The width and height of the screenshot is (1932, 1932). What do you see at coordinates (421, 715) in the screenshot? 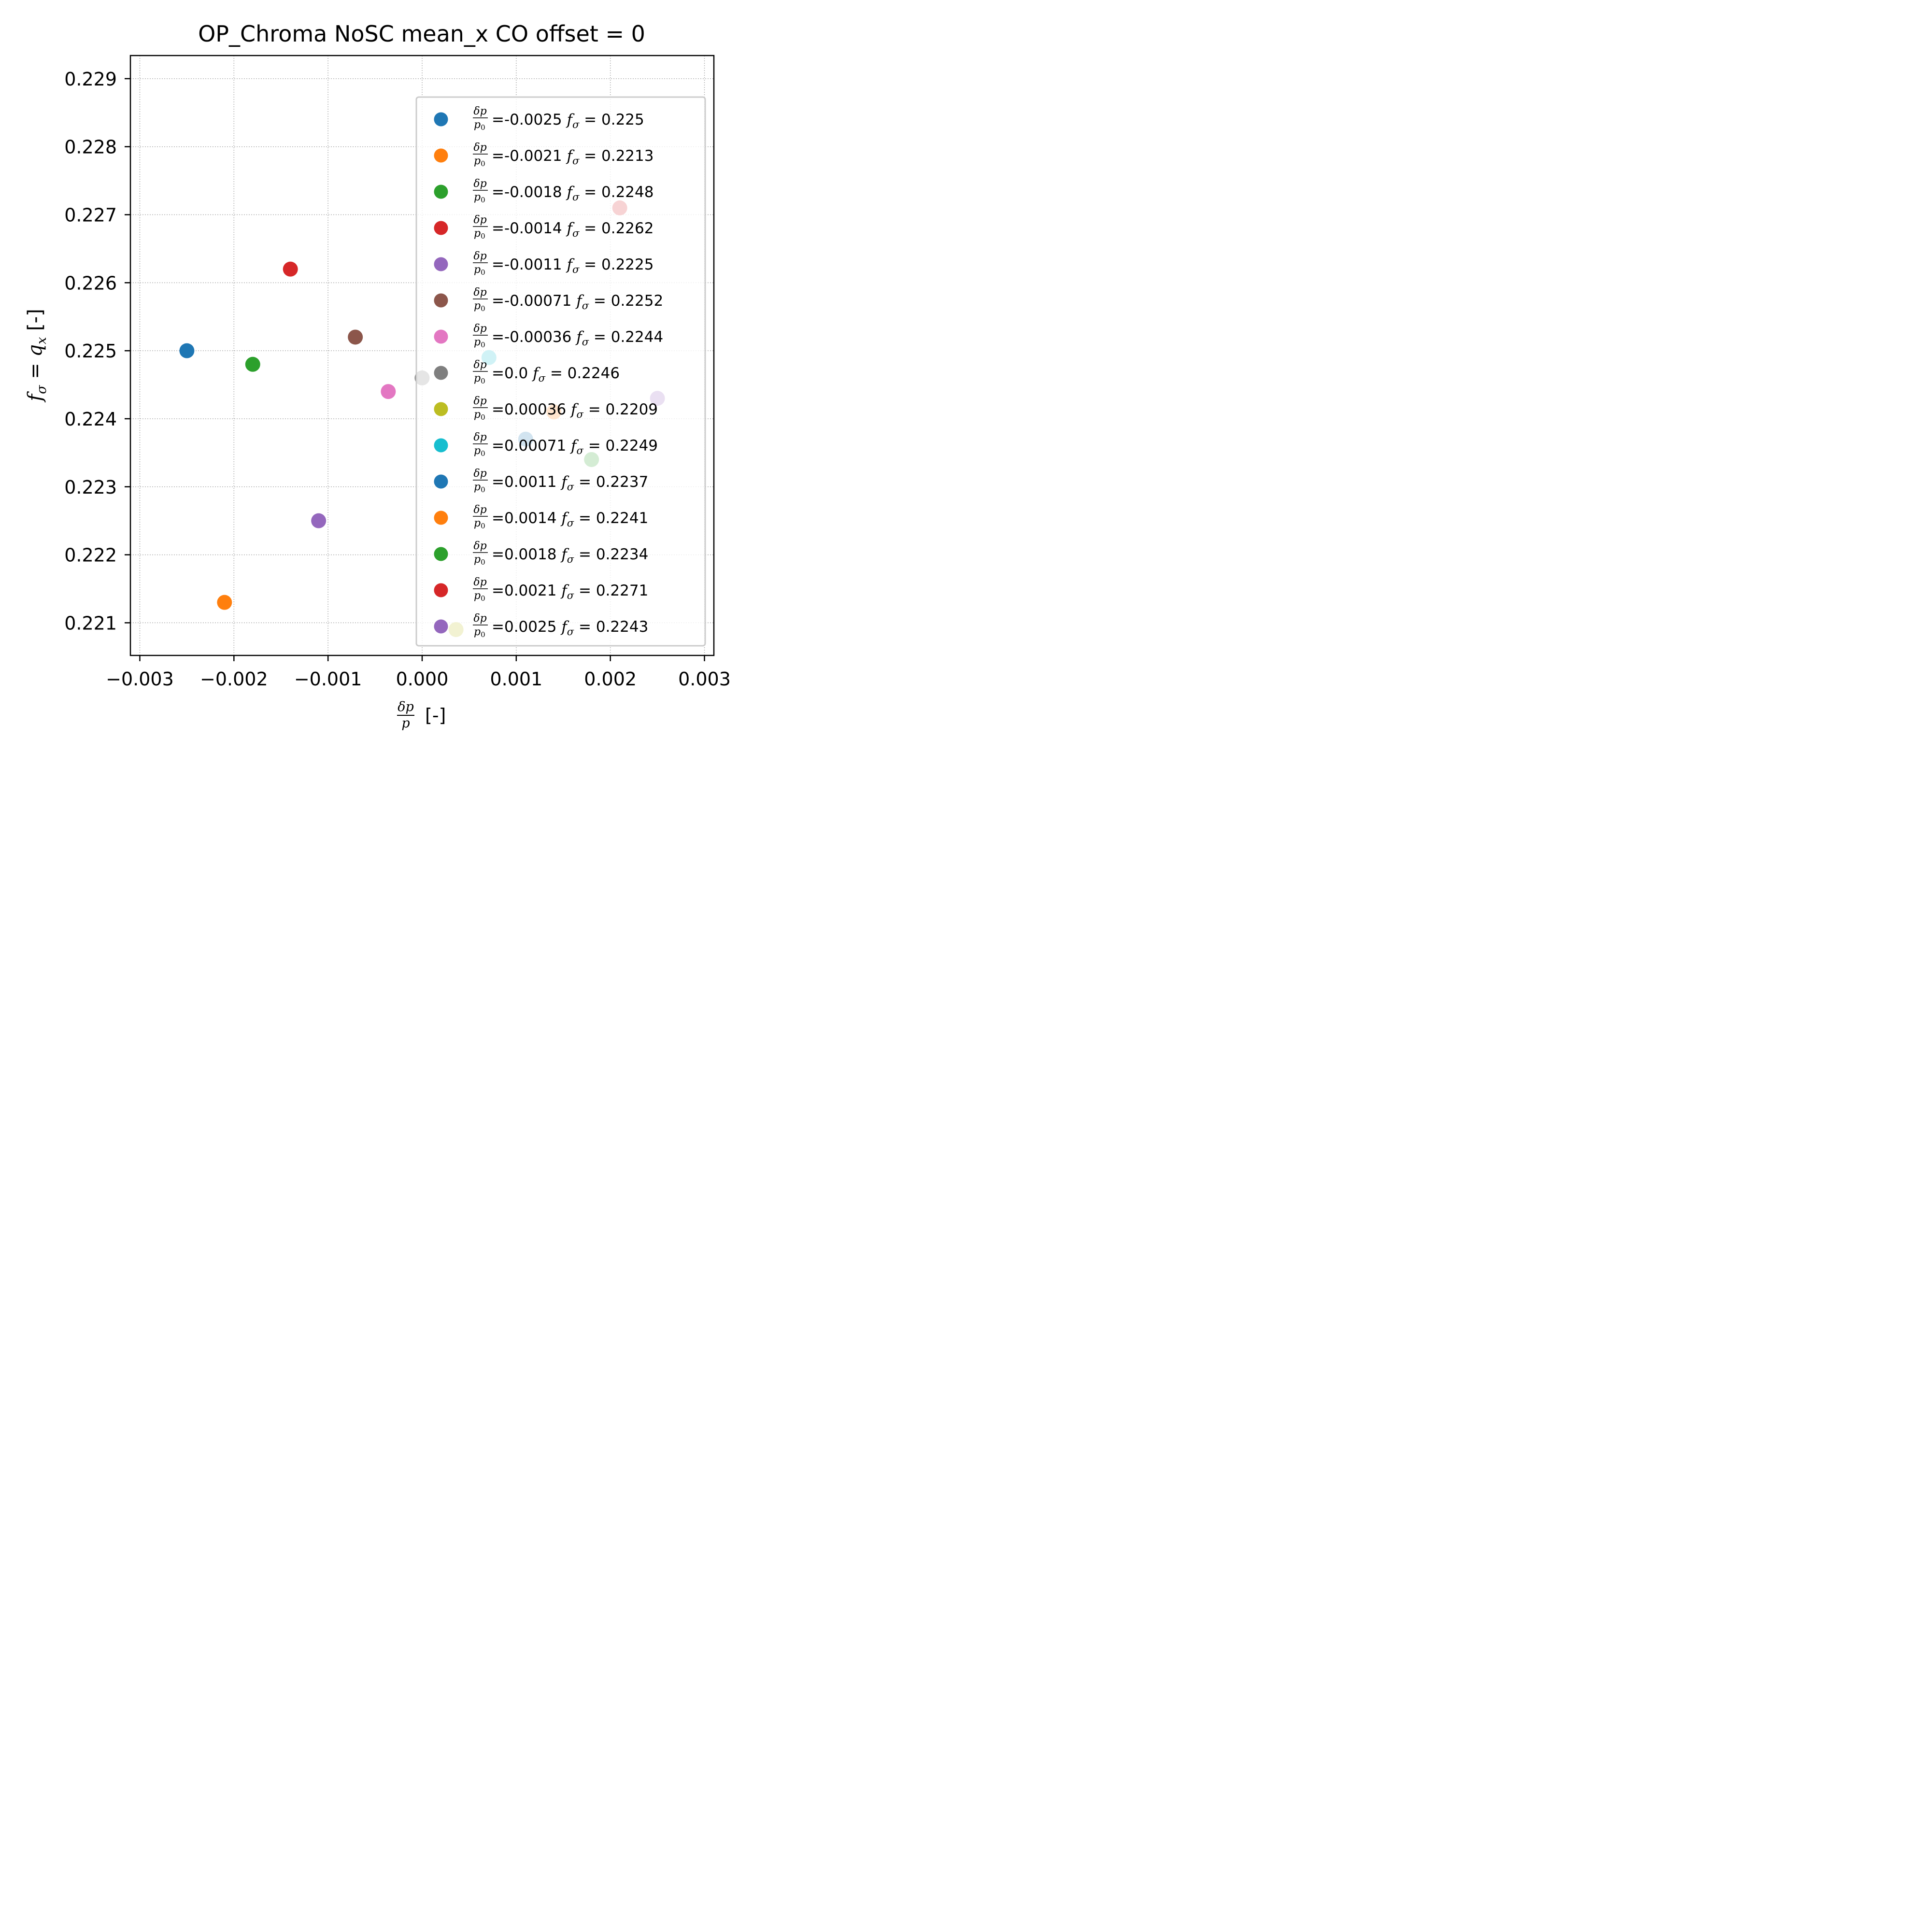
I see `x-axis-label: δp p [-]` at bounding box center [421, 715].